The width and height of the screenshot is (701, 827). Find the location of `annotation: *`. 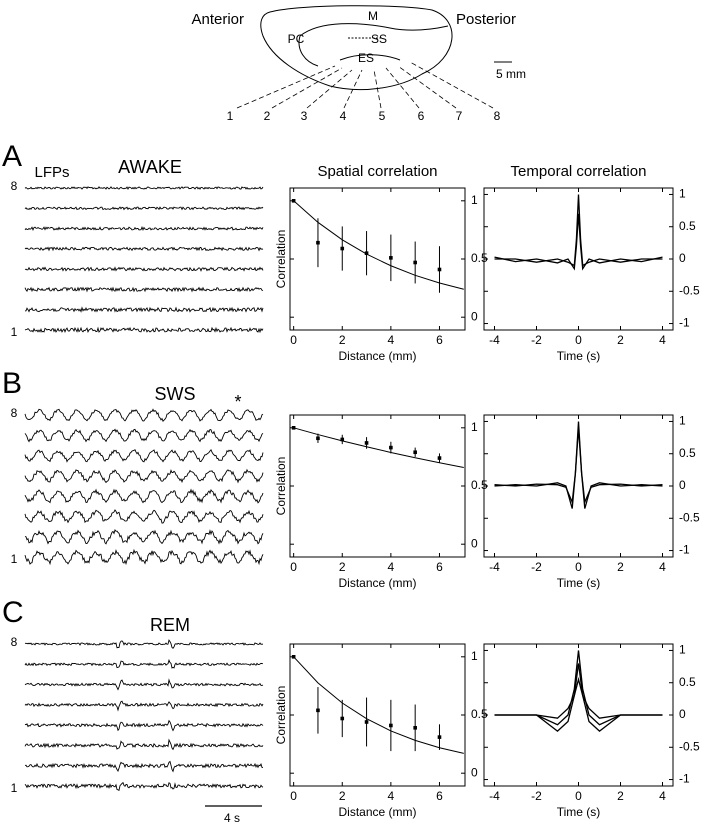

annotation: * is located at coordinates (237, 402).